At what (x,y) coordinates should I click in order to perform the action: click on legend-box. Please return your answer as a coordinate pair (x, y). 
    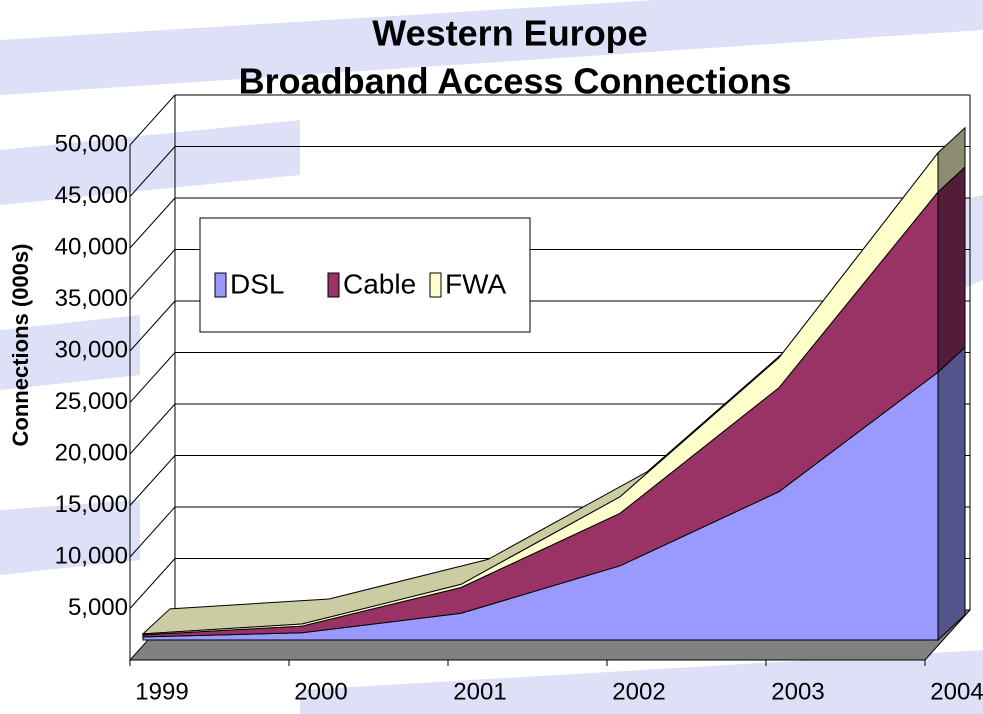
    Looking at the image, I should click on (365, 275).